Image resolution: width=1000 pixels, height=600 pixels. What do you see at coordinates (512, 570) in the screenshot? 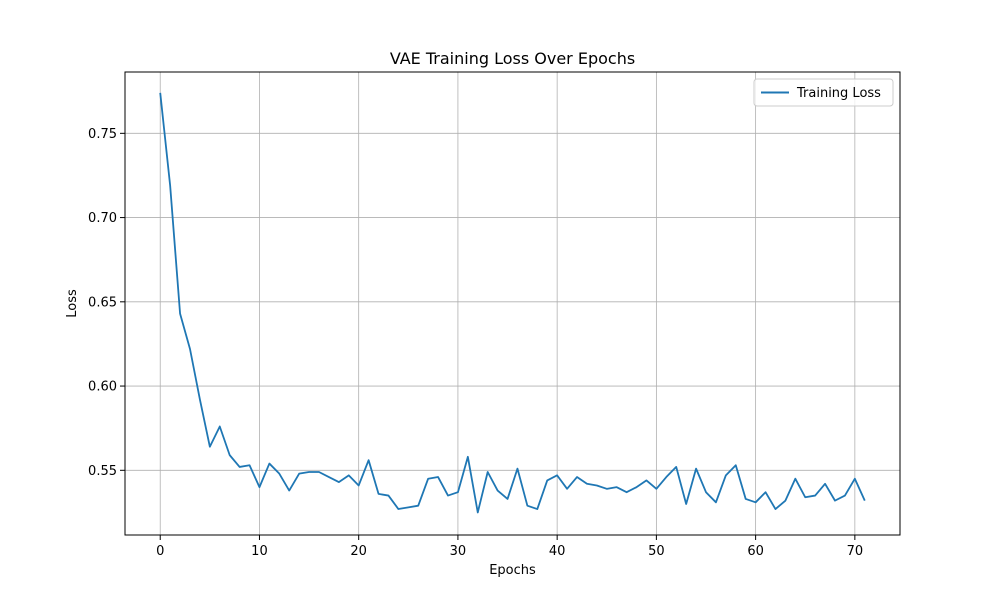
I see `x-axis-label: Epochs` at bounding box center [512, 570].